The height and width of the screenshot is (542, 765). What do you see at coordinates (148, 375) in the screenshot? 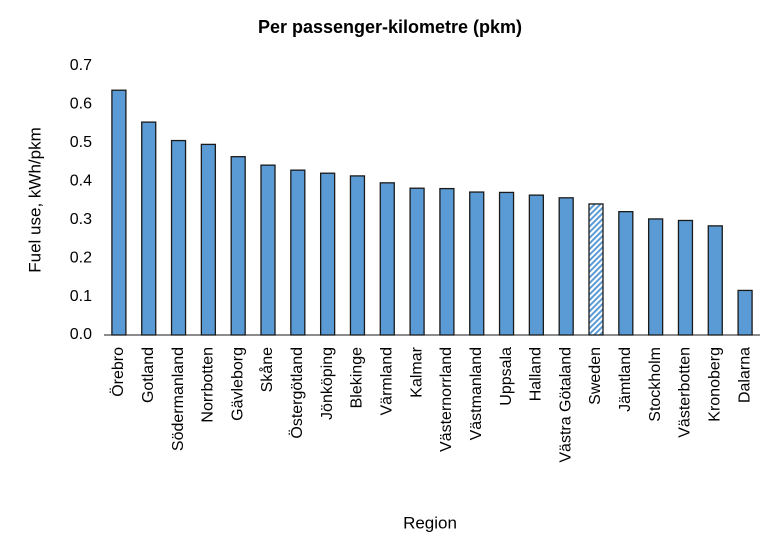
I see `x-tick-label: Gotland` at bounding box center [148, 375].